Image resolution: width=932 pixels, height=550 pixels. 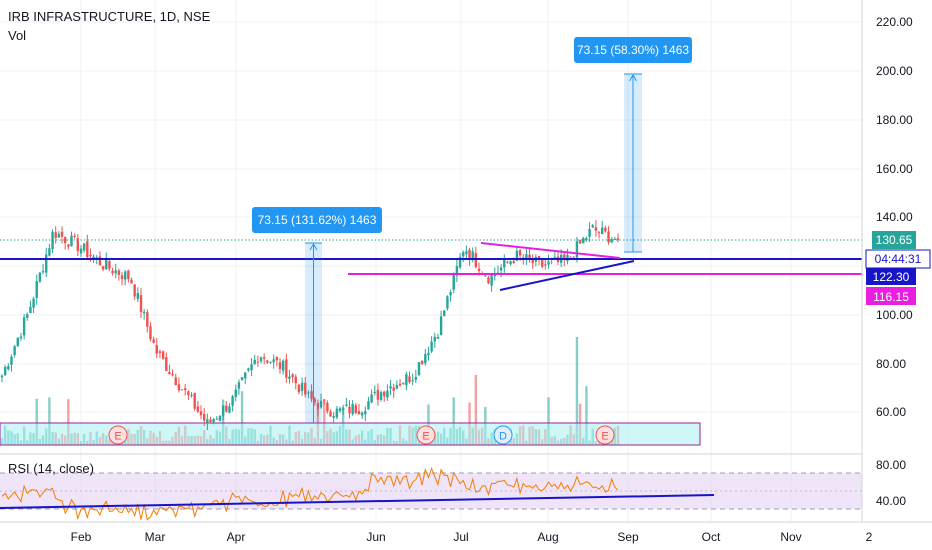 What do you see at coordinates (550, 250) in the screenshot?
I see `triangle-upper-line` at bounding box center [550, 250].